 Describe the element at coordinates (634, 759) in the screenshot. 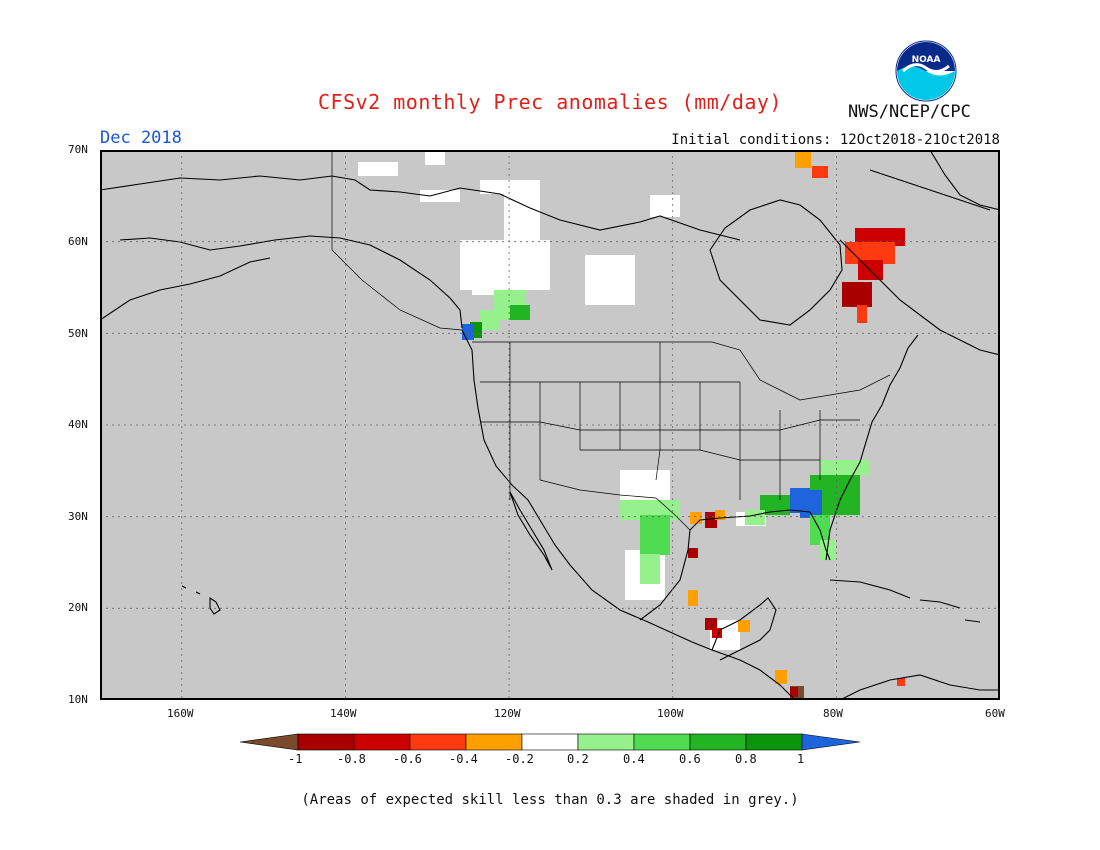

I see `colorbar-label: 0.4` at that location.